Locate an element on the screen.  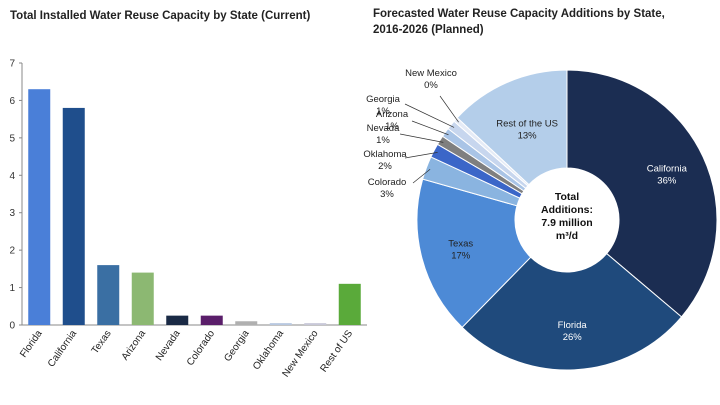
bar-arizona is located at coordinates (142, 298).